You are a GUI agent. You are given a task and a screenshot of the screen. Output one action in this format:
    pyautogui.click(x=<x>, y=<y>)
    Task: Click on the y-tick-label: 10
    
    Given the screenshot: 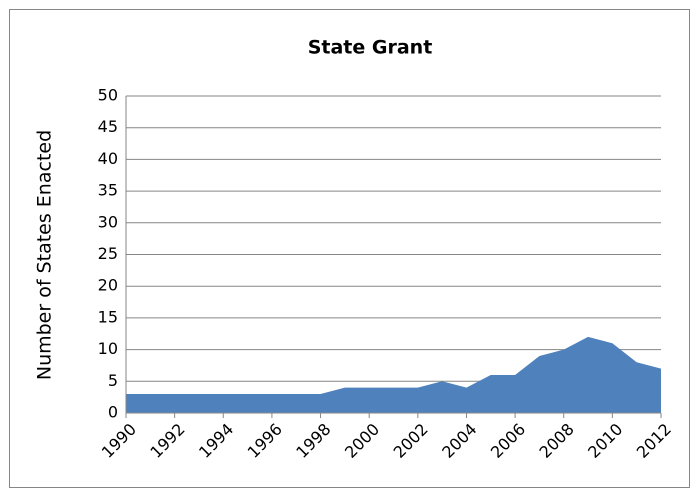 What is the action you would take?
    pyautogui.click(x=108, y=348)
    